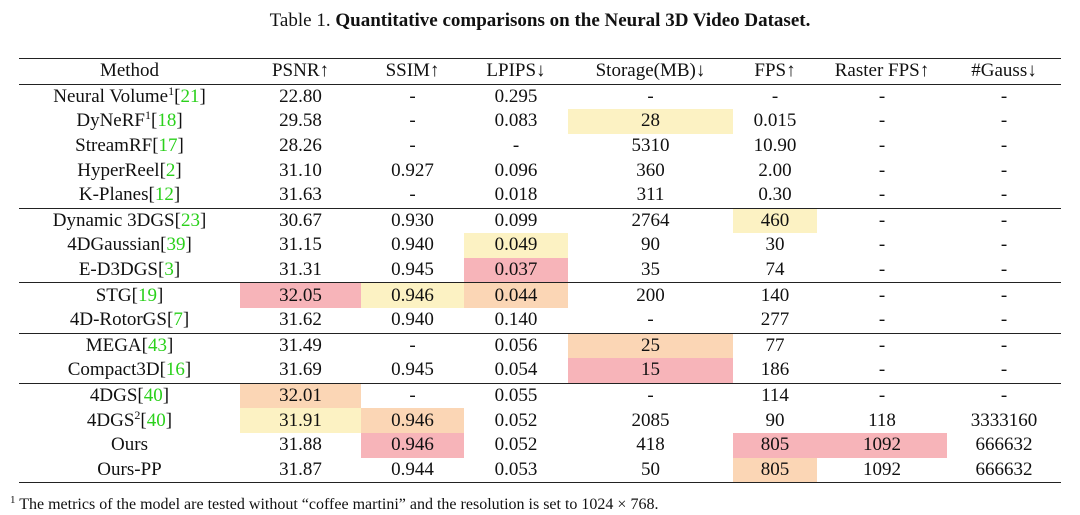 The height and width of the screenshot is (515, 1080). I want to click on citation-link: 7, so click(178, 320).